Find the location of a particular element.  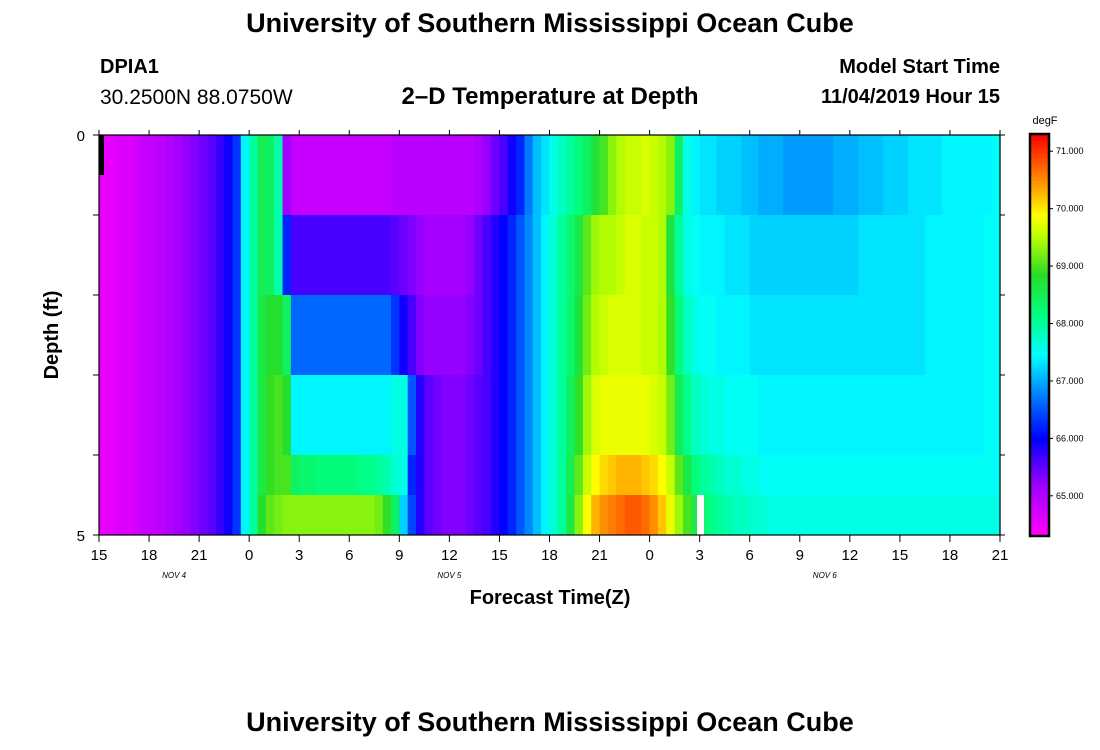

x-tick-label: 0 is located at coordinates (649, 555).